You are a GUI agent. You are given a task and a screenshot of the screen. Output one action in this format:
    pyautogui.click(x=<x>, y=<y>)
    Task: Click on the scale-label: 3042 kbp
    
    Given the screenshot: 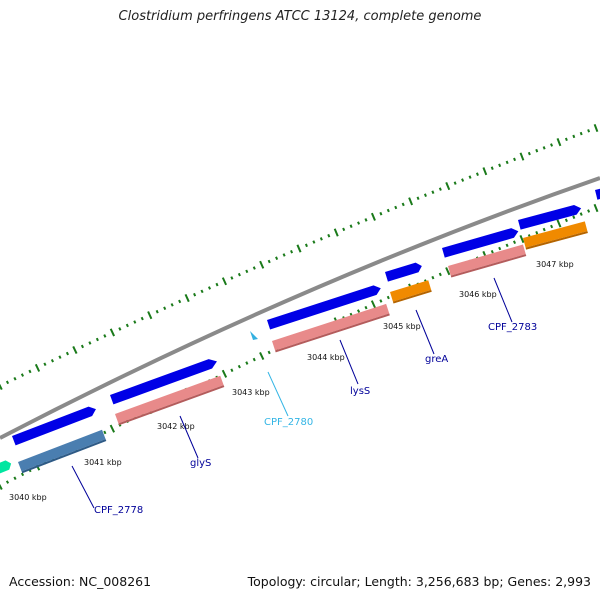 What is the action you would take?
    pyautogui.click(x=176, y=426)
    